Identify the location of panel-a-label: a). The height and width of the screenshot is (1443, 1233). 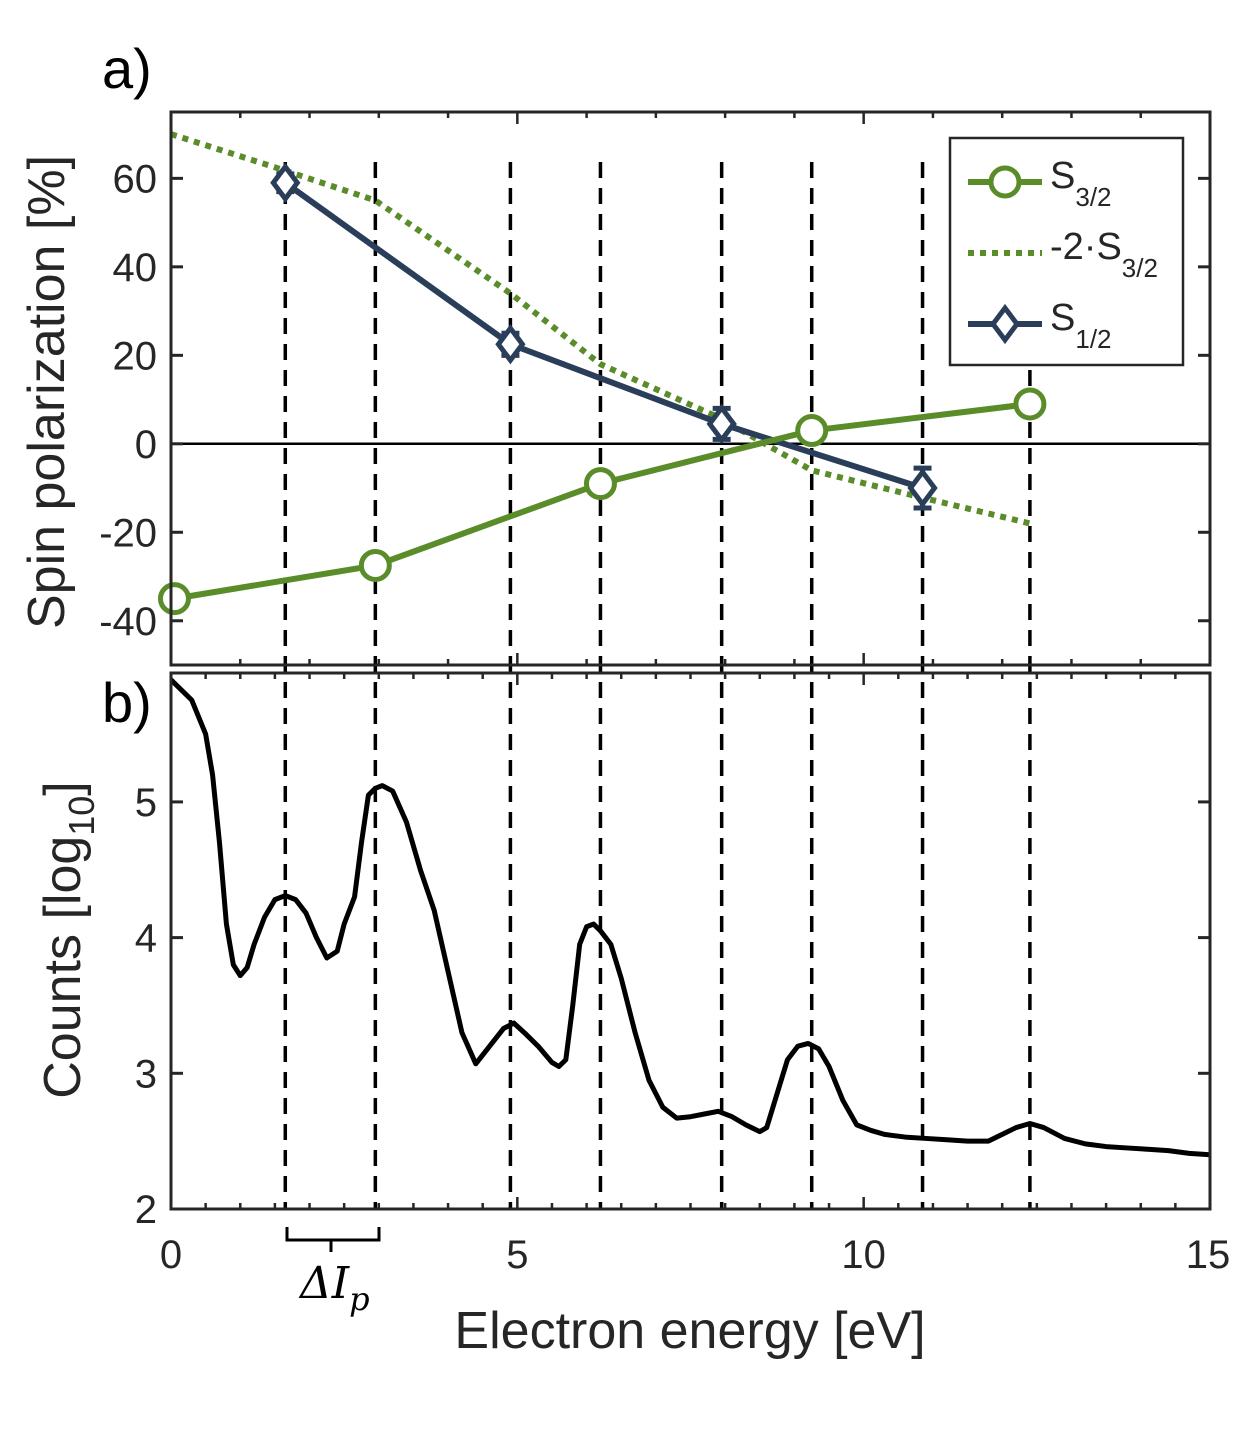
(127, 68).